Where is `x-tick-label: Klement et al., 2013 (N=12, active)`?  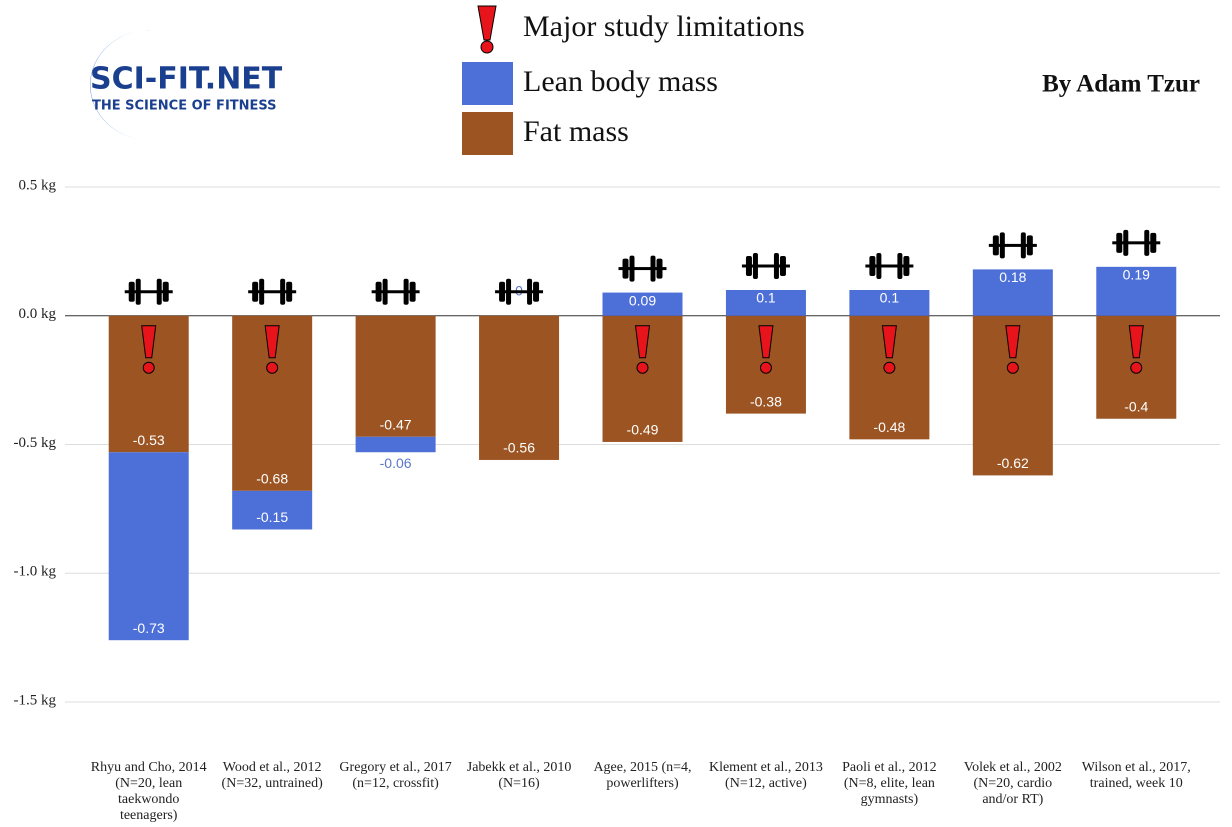 x-tick-label: Klement et al., 2013 (N=12, active) is located at coordinates (765, 775).